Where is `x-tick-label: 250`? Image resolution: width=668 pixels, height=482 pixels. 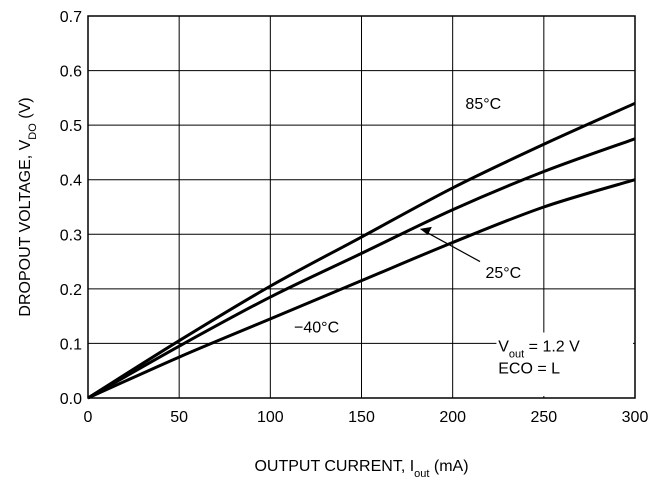 x-tick-label: 250 is located at coordinates (543, 417).